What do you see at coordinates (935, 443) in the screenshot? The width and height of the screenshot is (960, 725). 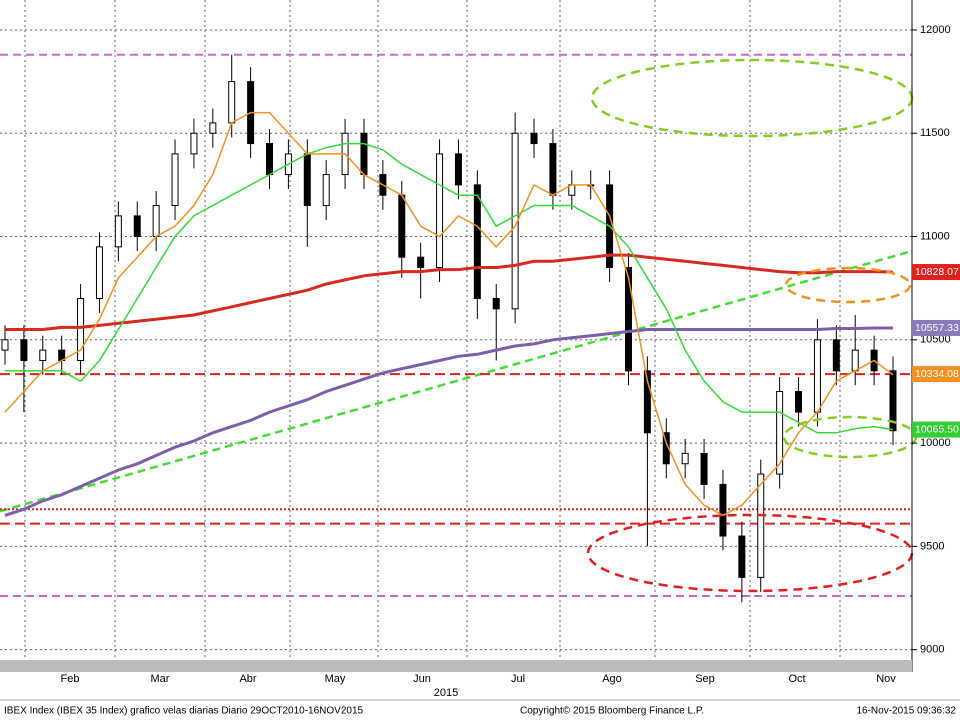 I see `y-tick-label: 10000` at bounding box center [935, 443].